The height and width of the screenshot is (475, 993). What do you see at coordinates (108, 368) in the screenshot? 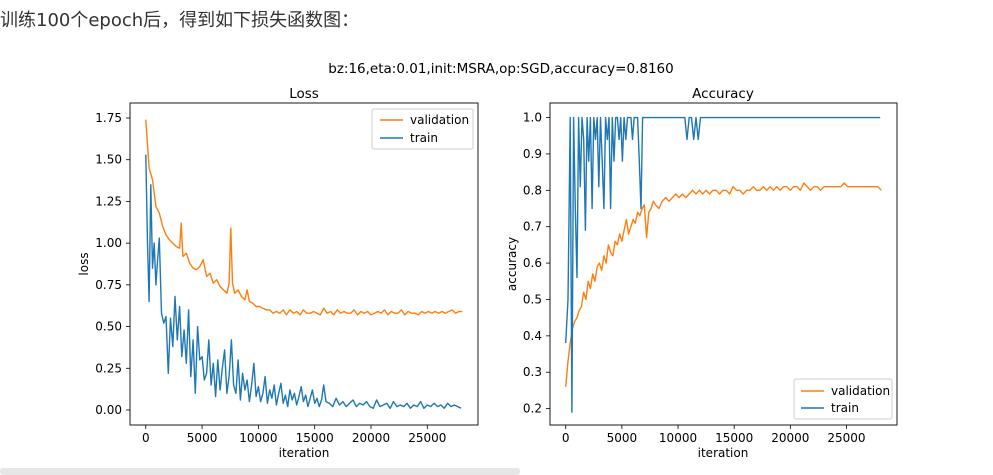
I see `loss-y-tick-label: 0.25` at bounding box center [108, 368].